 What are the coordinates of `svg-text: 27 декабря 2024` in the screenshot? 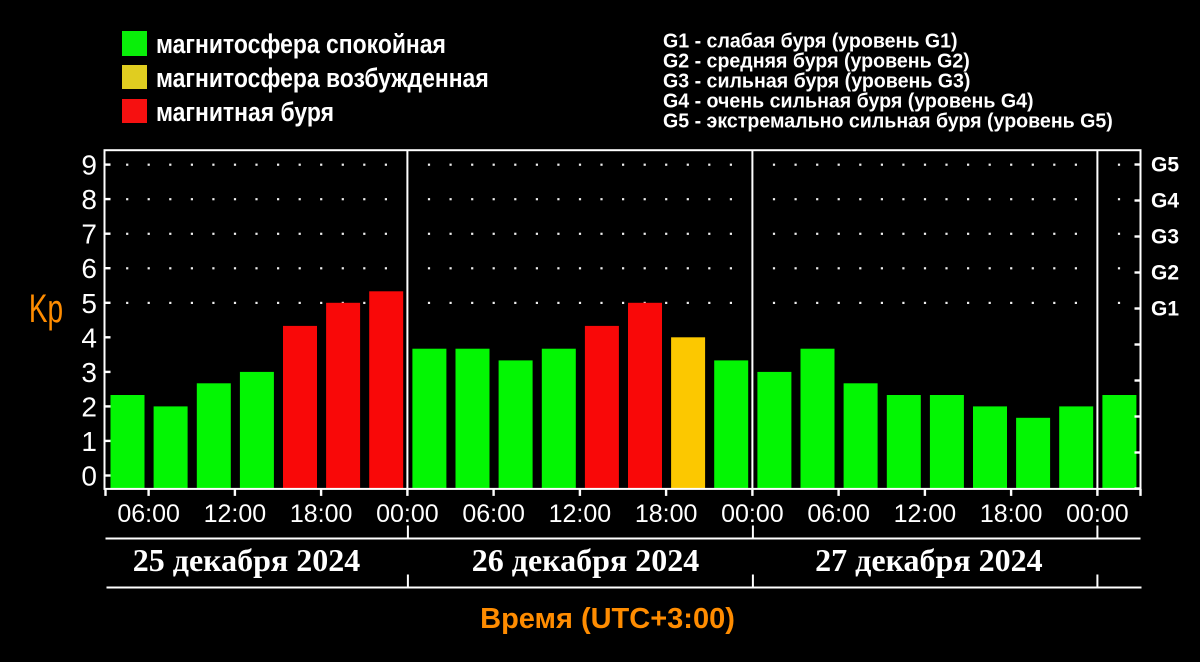 It's located at (928, 560).